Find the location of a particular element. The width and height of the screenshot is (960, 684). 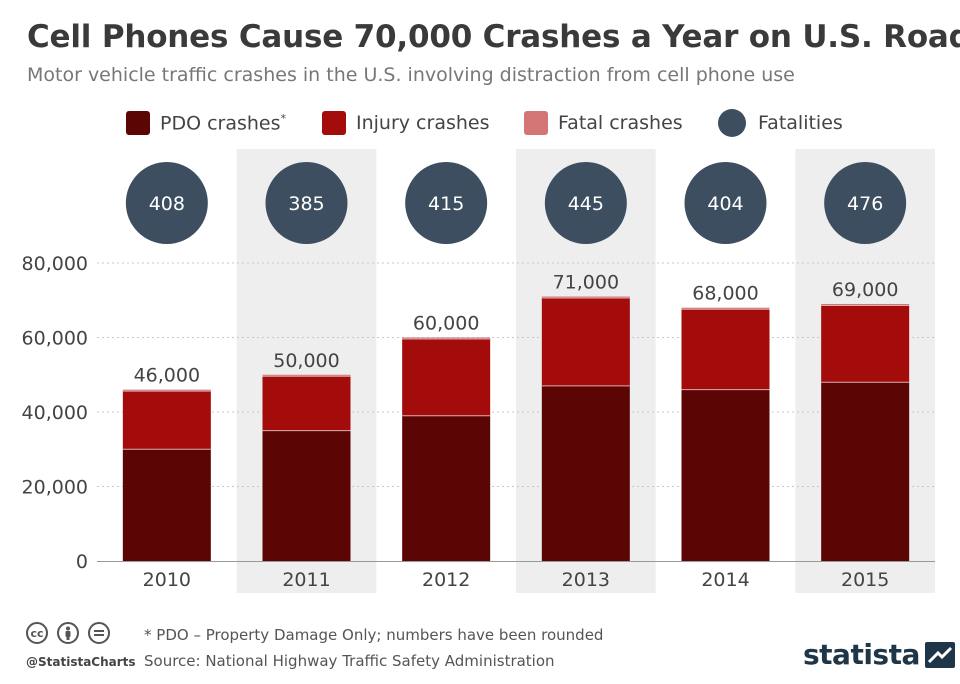

y-tick-label: 20,000 is located at coordinates (55, 488).